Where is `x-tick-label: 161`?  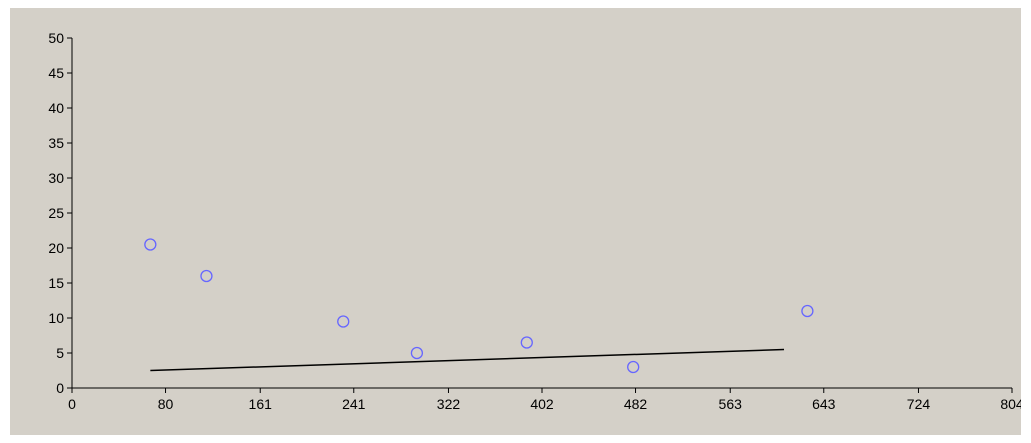 x-tick-label: 161 is located at coordinates (261, 404).